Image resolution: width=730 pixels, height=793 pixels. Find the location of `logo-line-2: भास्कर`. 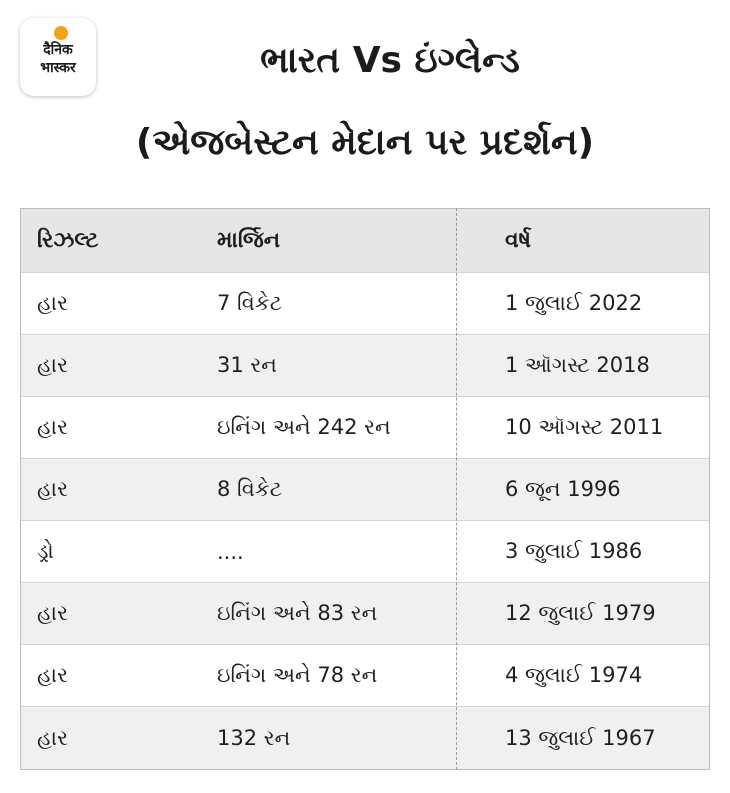

logo-line-2: भास्कर is located at coordinates (58, 68).